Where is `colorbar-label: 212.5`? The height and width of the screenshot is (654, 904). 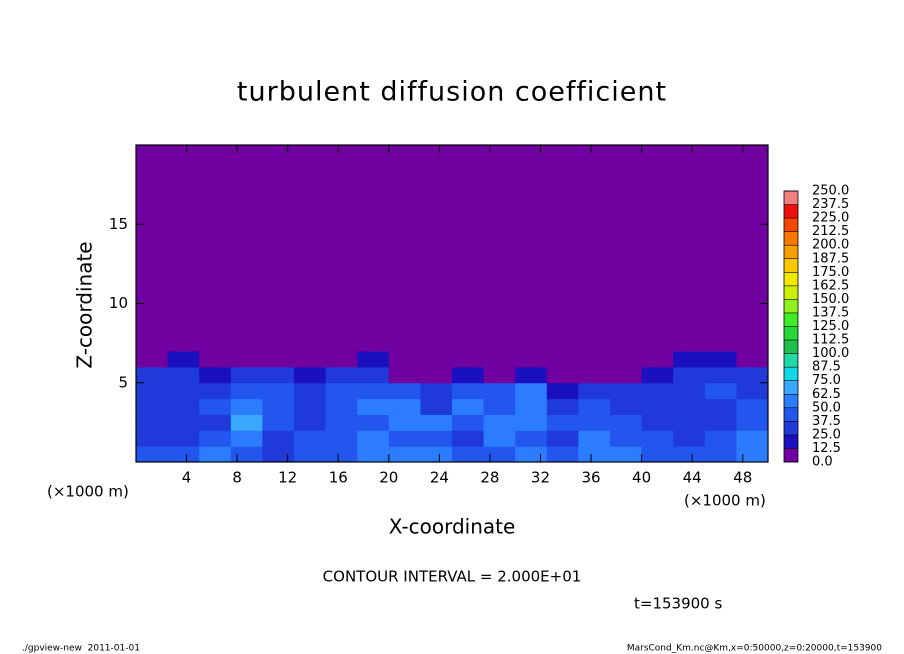 colorbar-label: 212.5 is located at coordinates (830, 231).